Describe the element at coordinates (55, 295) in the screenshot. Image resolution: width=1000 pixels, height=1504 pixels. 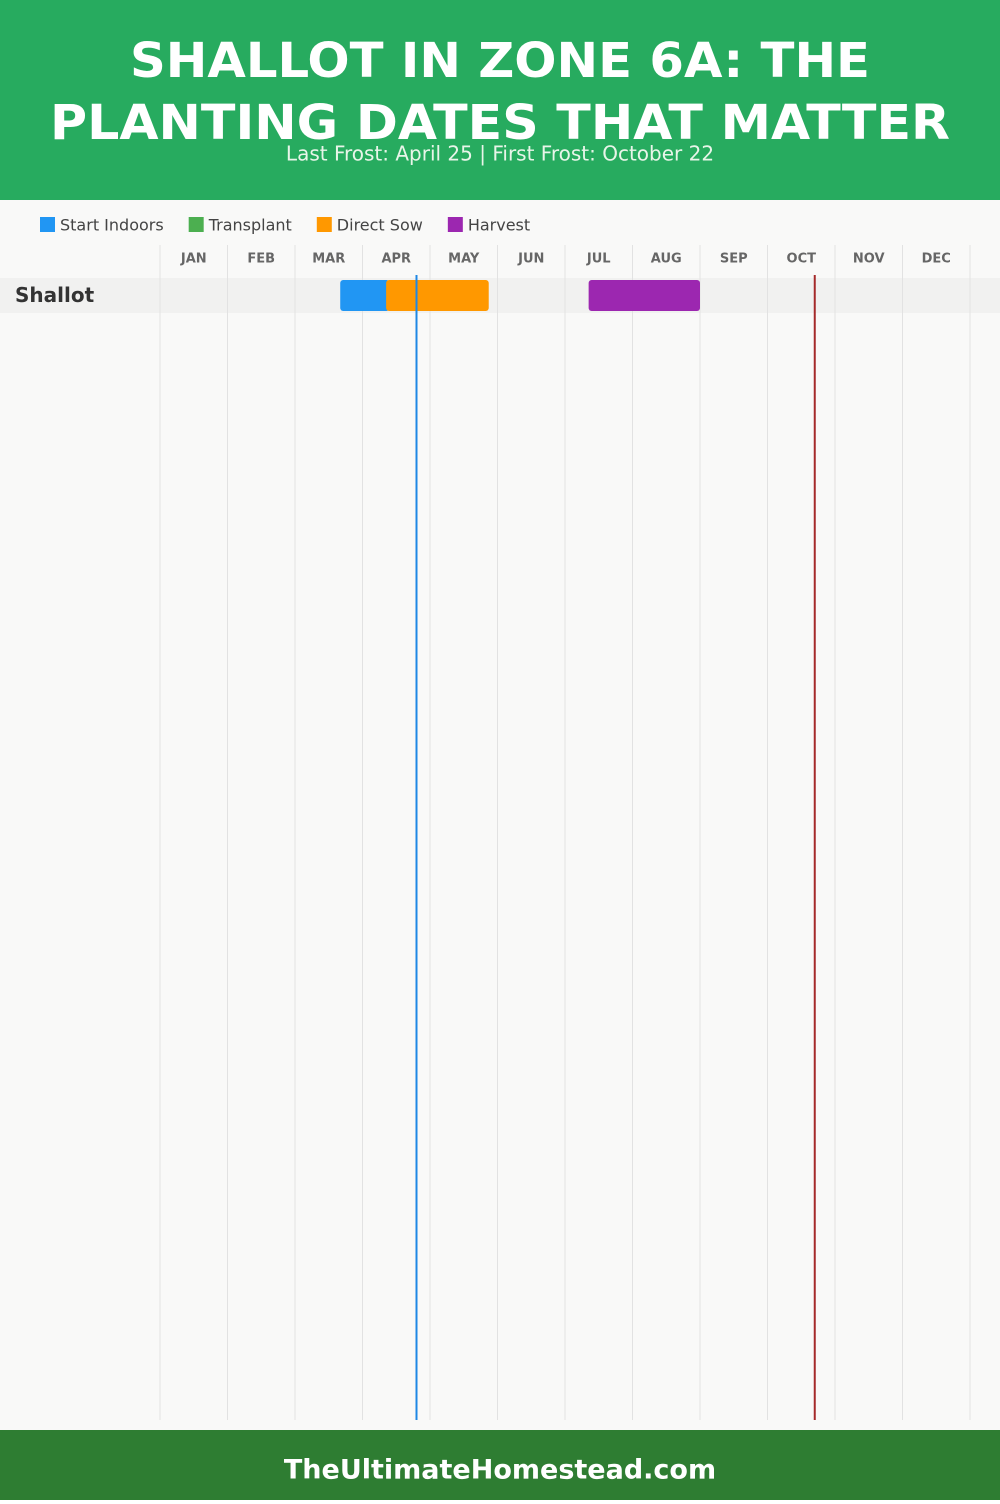
I see `row-label: Shallot` at that location.